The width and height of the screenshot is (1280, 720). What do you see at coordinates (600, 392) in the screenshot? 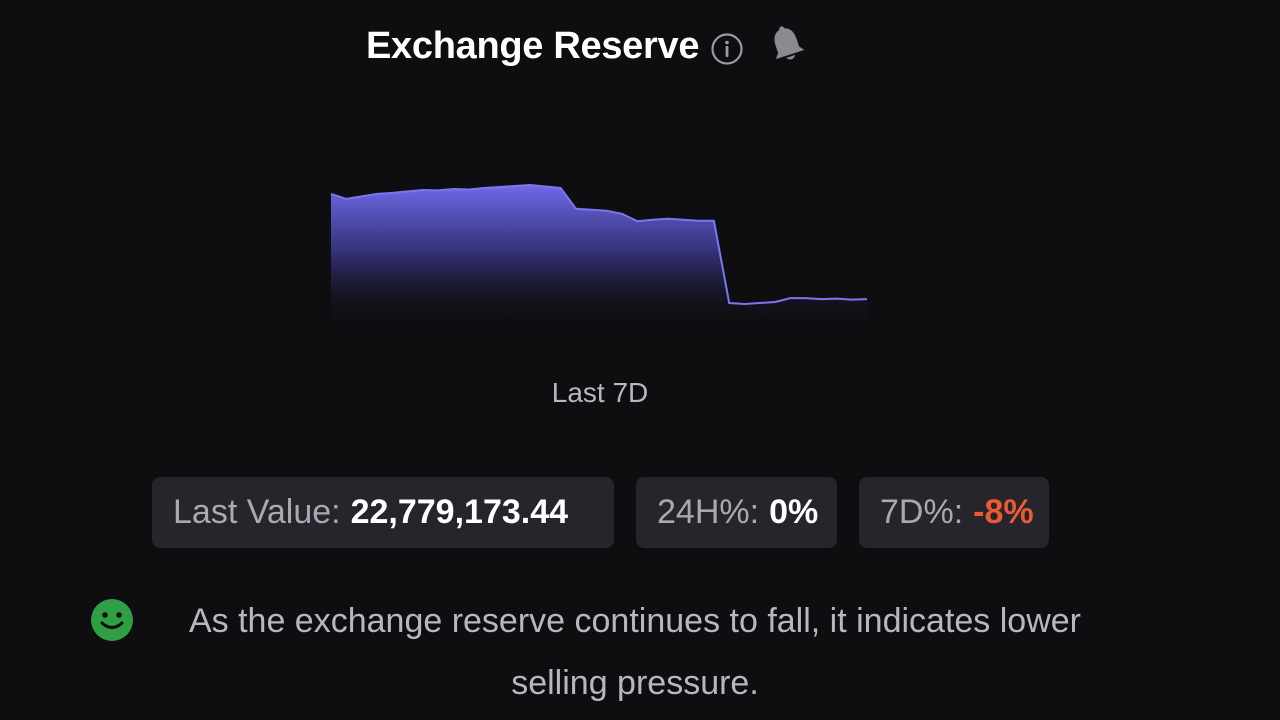
I see `period-label: Last 7D` at bounding box center [600, 392].